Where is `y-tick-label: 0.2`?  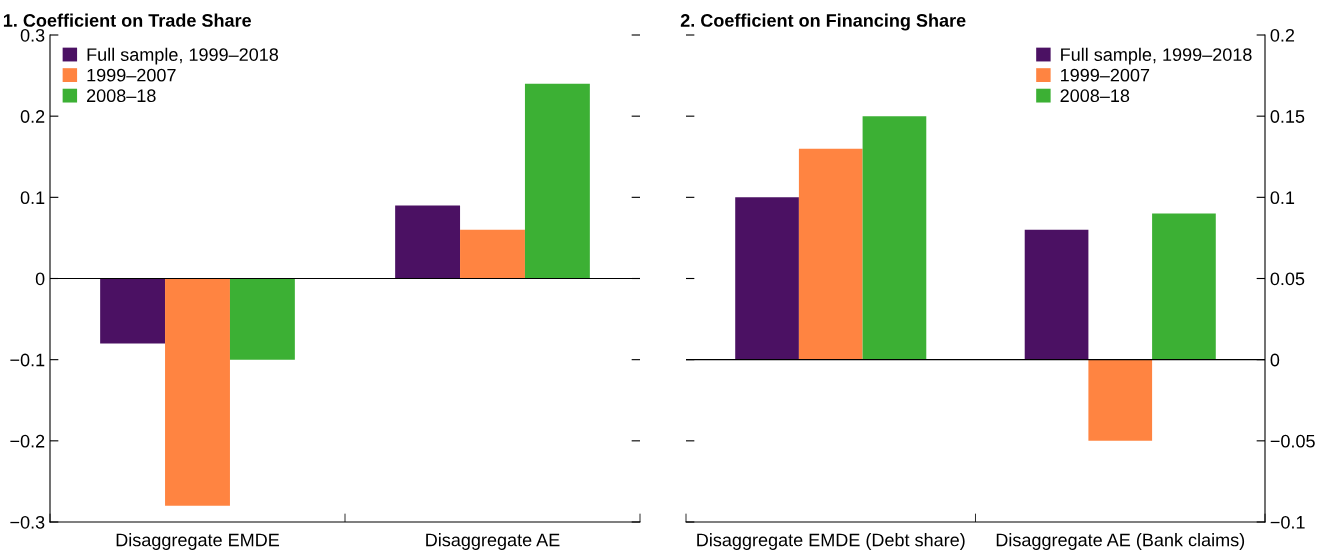 y-tick-label: 0.2 is located at coordinates (32, 116).